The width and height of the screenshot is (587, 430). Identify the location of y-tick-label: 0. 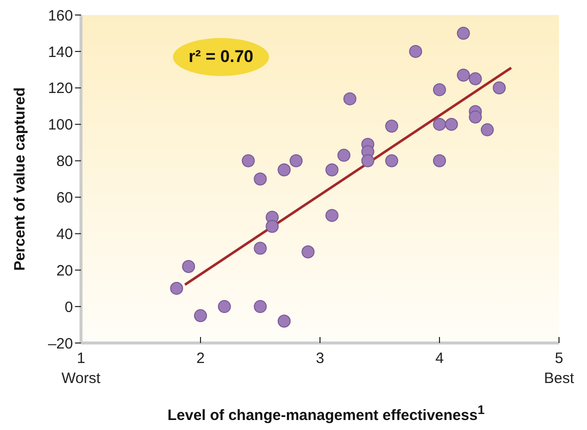
(68, 307).